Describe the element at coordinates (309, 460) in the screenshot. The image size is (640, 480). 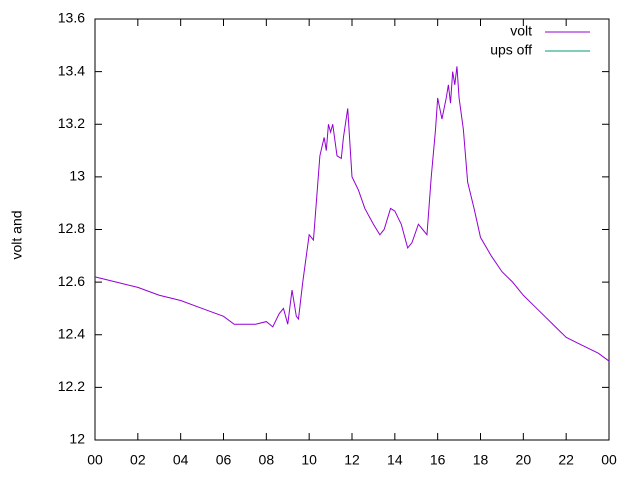
I see `x-tick-label: 10` at that location.